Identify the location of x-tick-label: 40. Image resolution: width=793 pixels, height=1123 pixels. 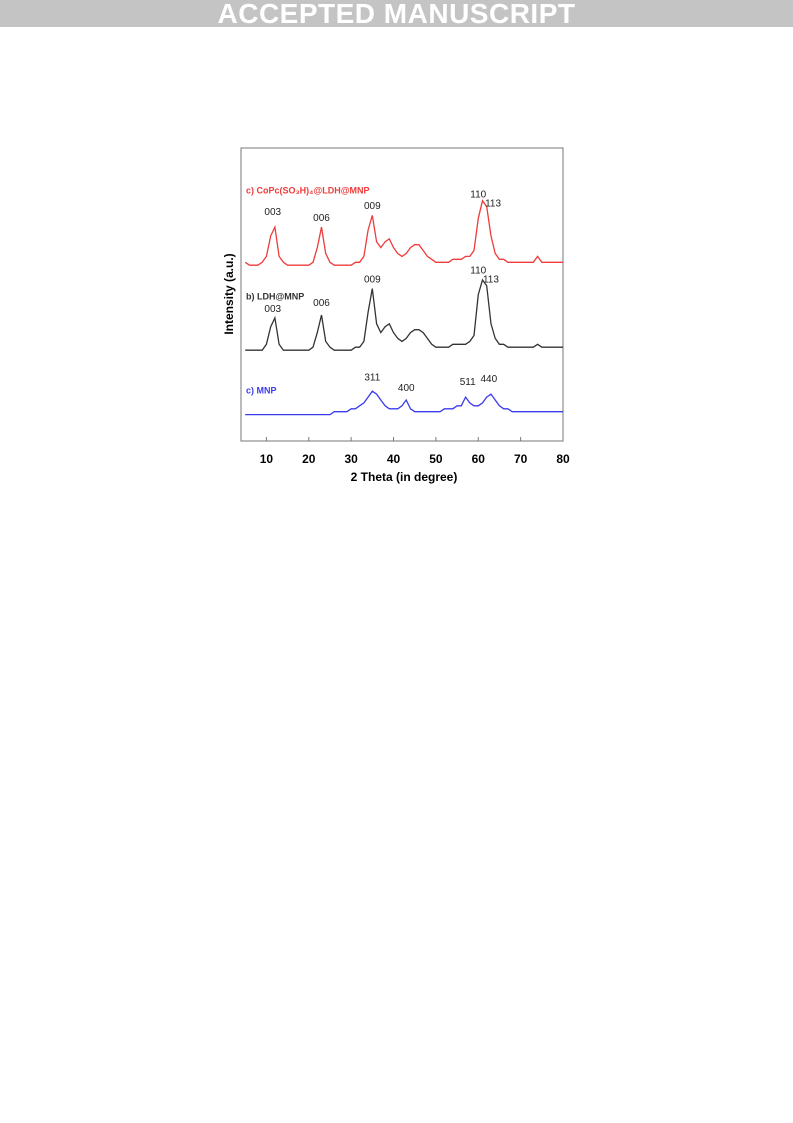
(394, 459).